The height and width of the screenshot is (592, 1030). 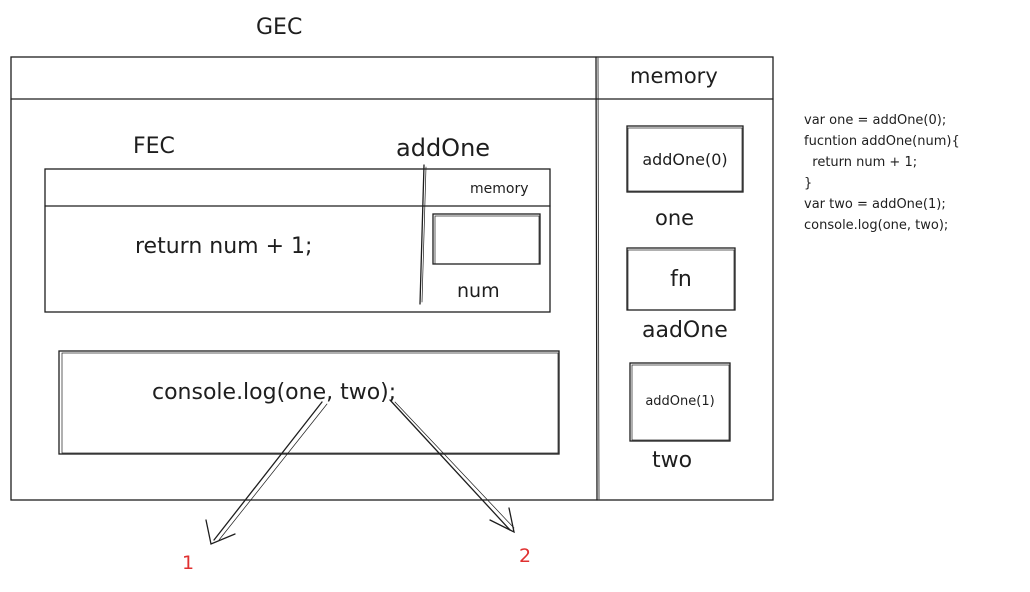 I want to click on gec-code-box, so click(x=309, y=402).